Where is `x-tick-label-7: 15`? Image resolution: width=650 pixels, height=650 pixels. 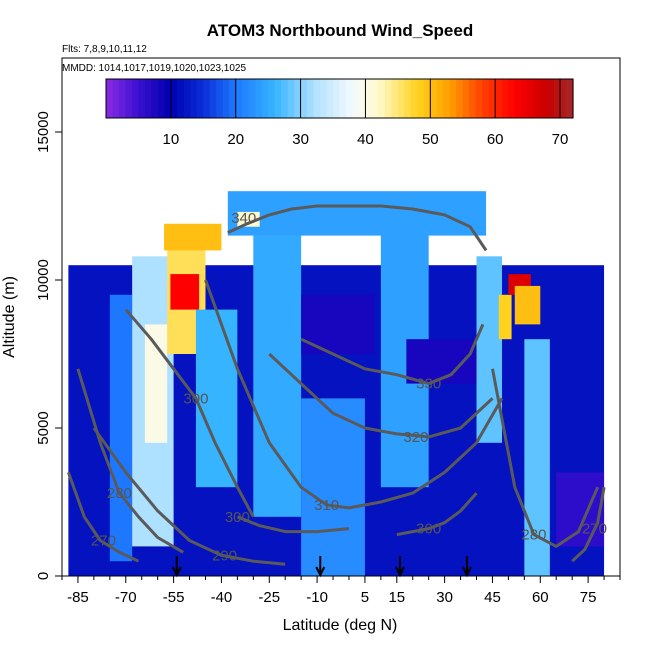
x-tick-label-7: 15 is located at coordinates (396, 597).